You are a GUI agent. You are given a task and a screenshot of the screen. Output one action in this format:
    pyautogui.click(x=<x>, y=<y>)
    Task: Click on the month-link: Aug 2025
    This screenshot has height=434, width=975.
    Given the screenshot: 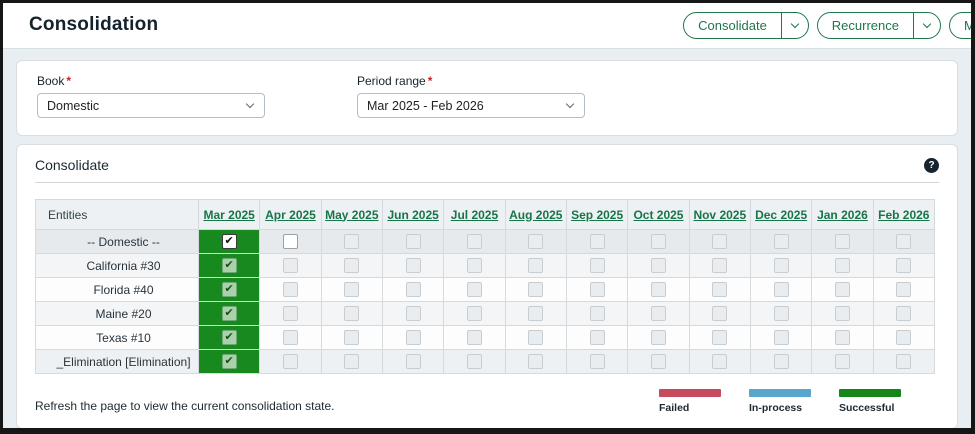 What is the action you would take?
    pyautogui.click(x=536, y=214)
    